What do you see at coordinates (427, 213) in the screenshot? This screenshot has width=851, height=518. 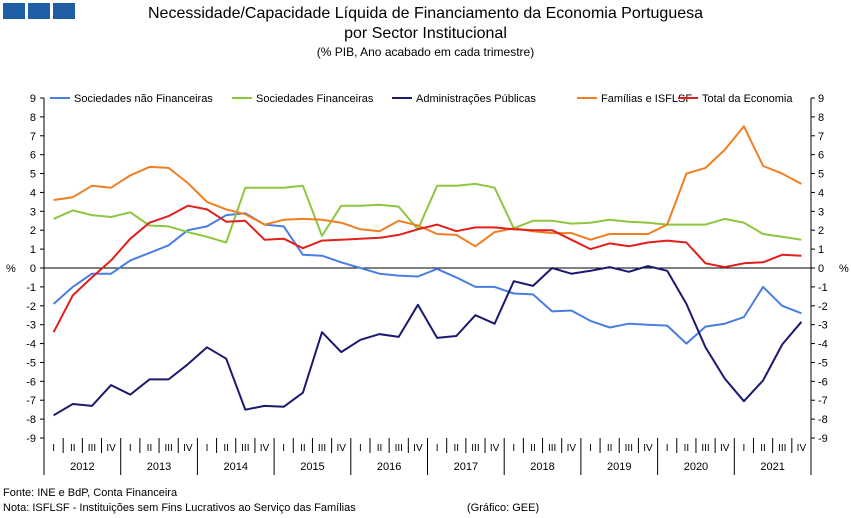 I see `series-line` at bounding box center [427, 213].